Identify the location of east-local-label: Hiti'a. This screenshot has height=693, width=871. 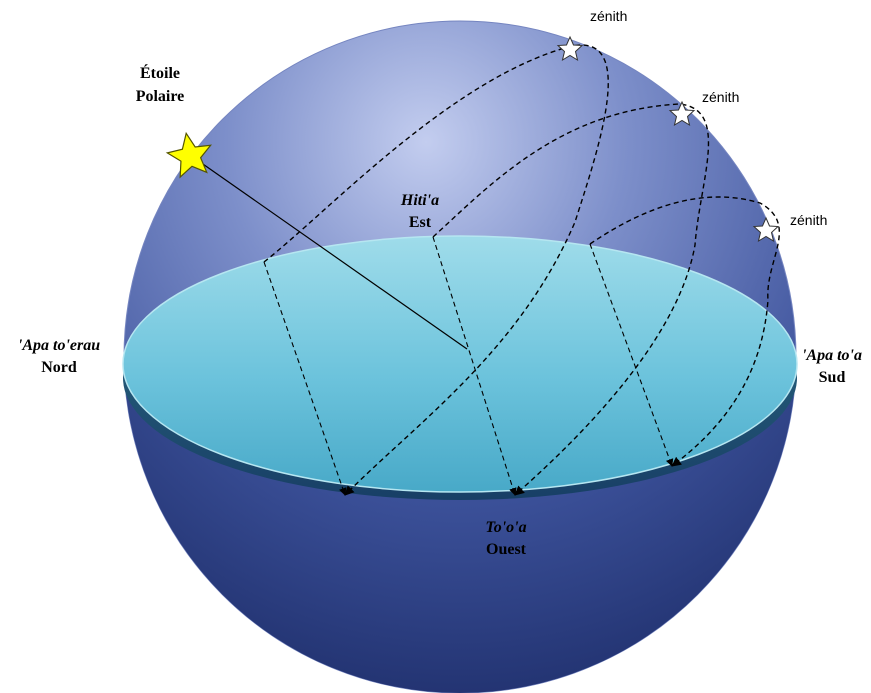
(419, 200).